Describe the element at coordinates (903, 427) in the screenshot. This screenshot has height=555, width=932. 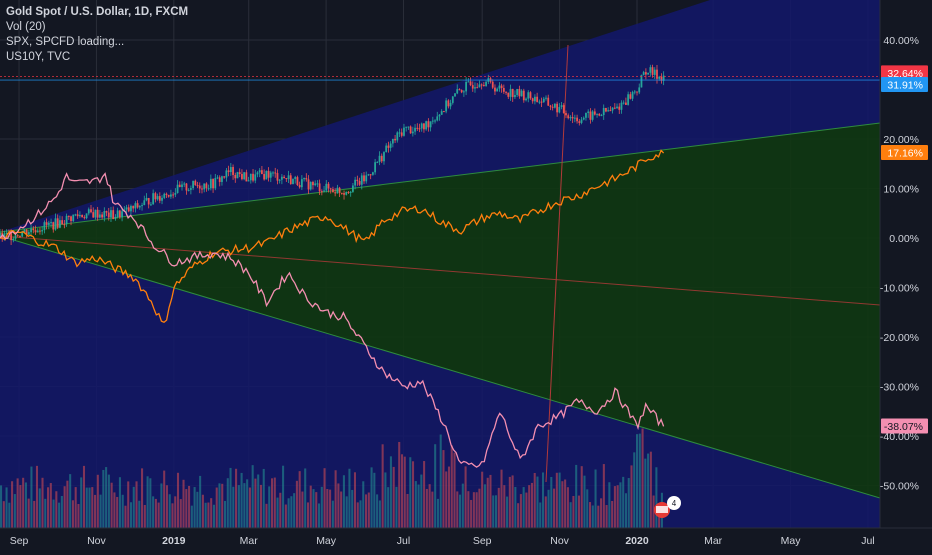
I see `price-label-text: -38.07%` at that location.